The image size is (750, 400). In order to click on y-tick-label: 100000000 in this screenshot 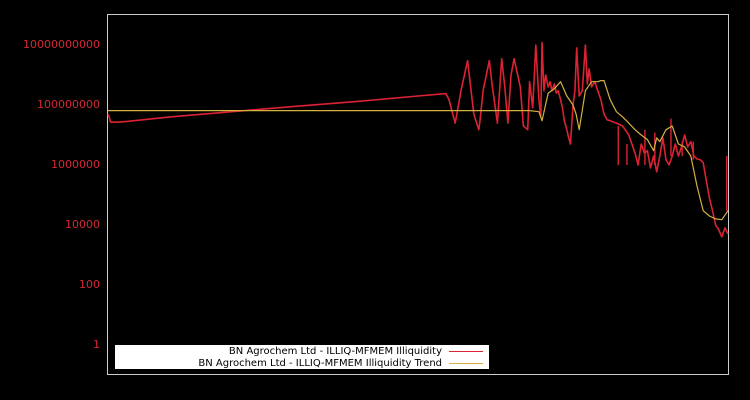, I will do `click(68, 104)`.